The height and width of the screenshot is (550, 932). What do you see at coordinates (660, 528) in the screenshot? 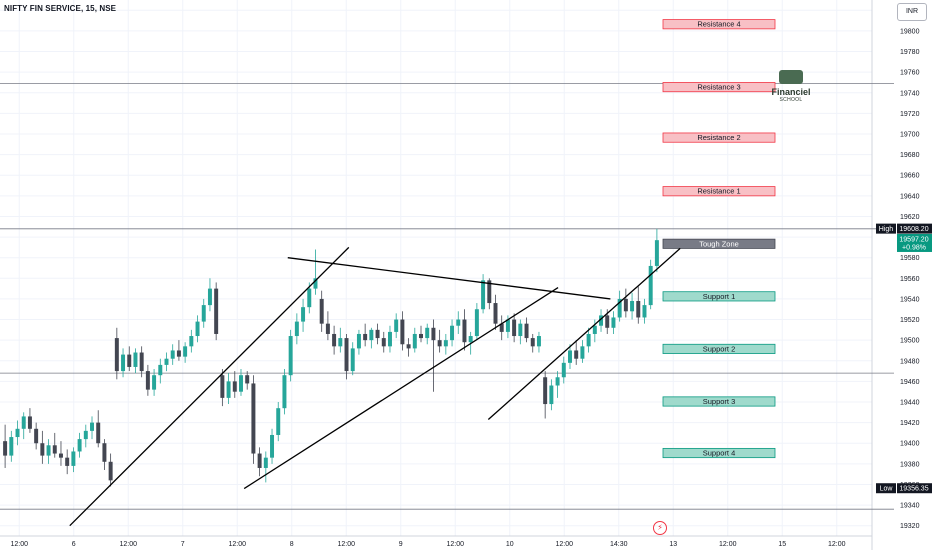
I see `lightning-icon: ⚡` at bounding box center [660, 528].